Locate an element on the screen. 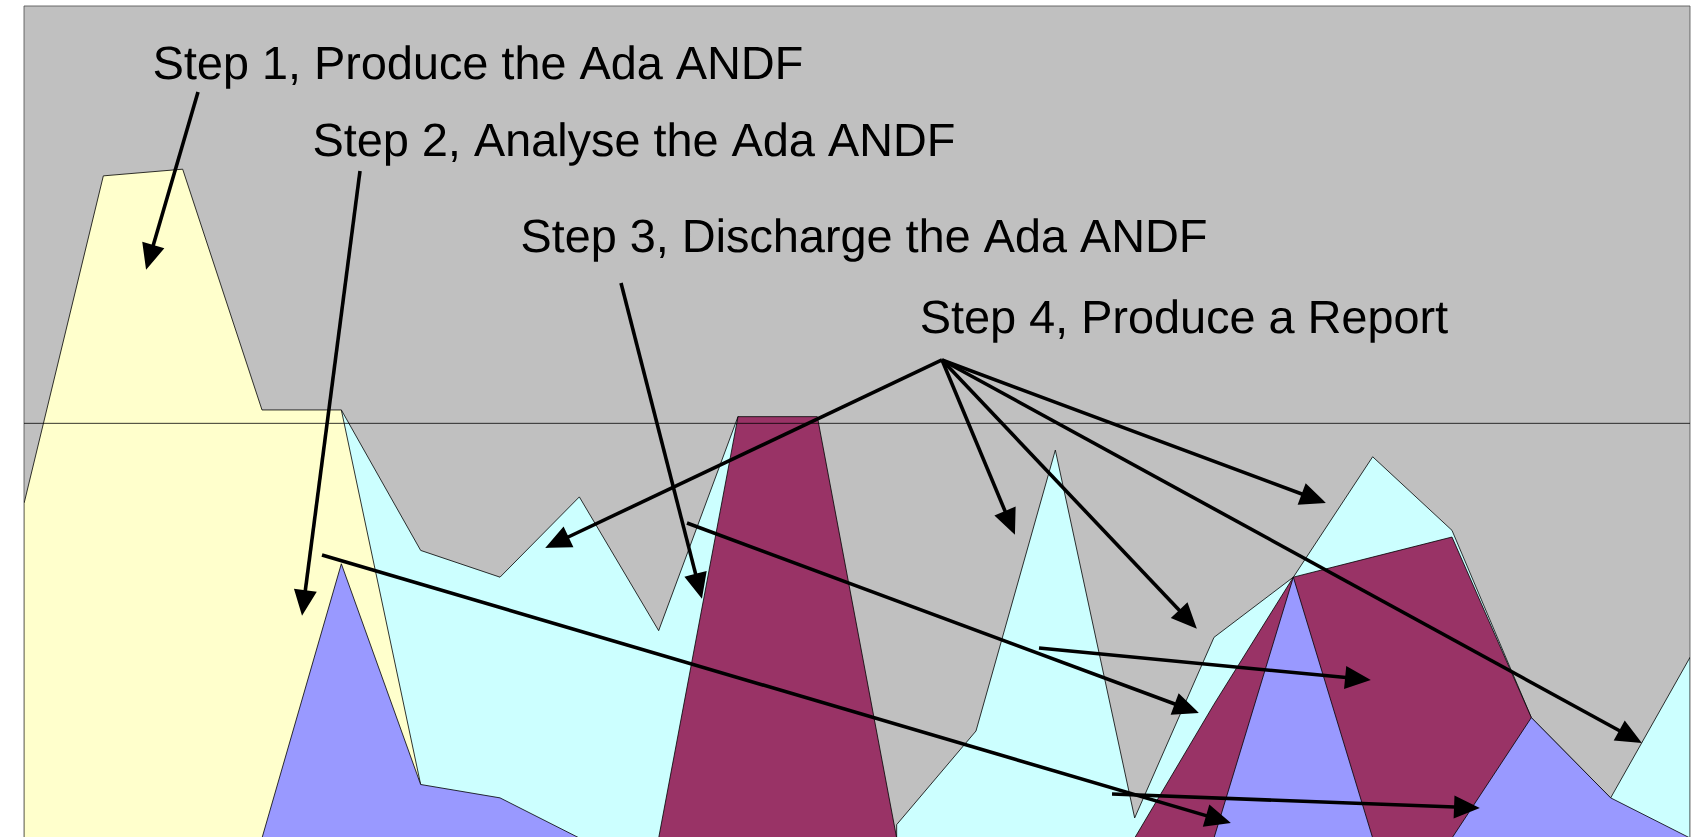 The width and height of the screenshot is (1693, 837). annotation: Step 4, Produce a Report is located at coordinates (1184, 321).